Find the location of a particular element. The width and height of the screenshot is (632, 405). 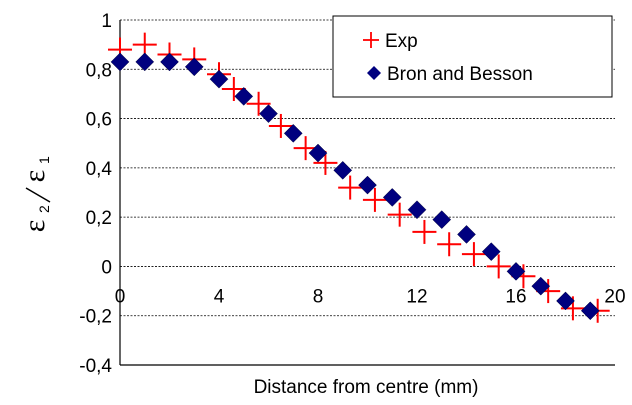

y-tick-label: 0,4 is located at coordinates (99, 169).